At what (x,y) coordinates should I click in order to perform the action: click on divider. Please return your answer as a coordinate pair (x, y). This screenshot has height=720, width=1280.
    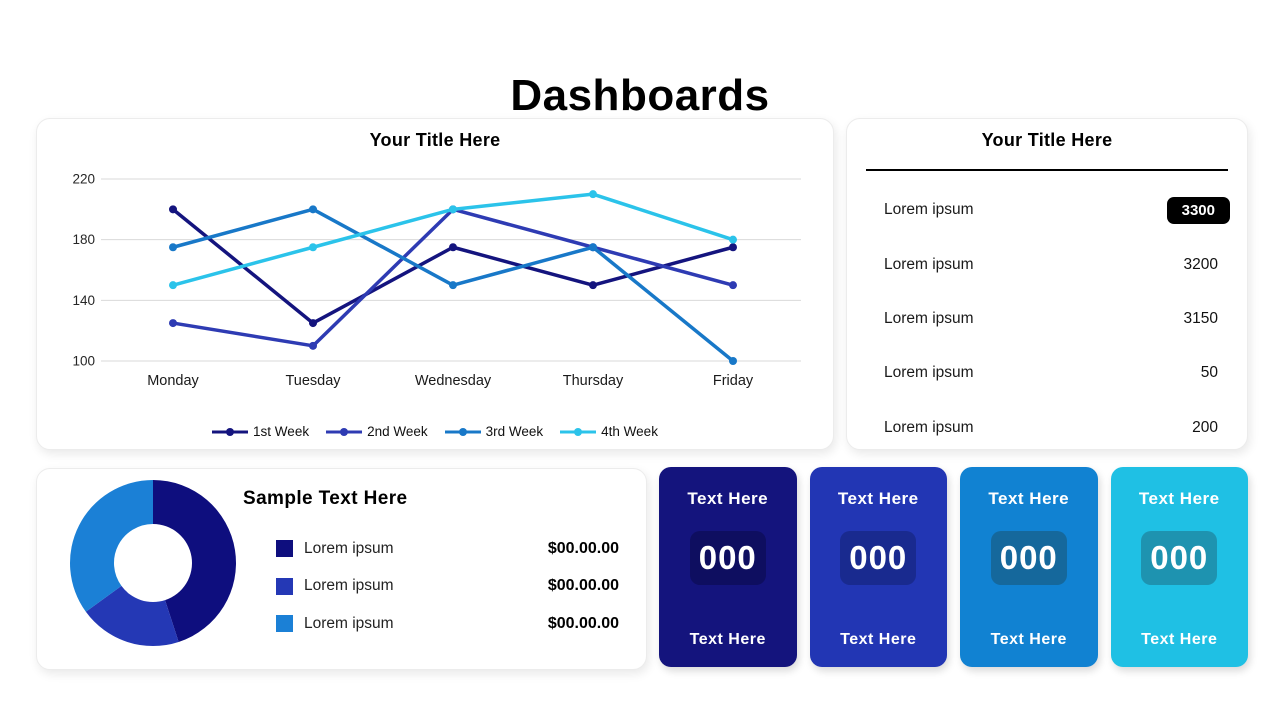
    Looking at the image, I should click on (1047, 170).